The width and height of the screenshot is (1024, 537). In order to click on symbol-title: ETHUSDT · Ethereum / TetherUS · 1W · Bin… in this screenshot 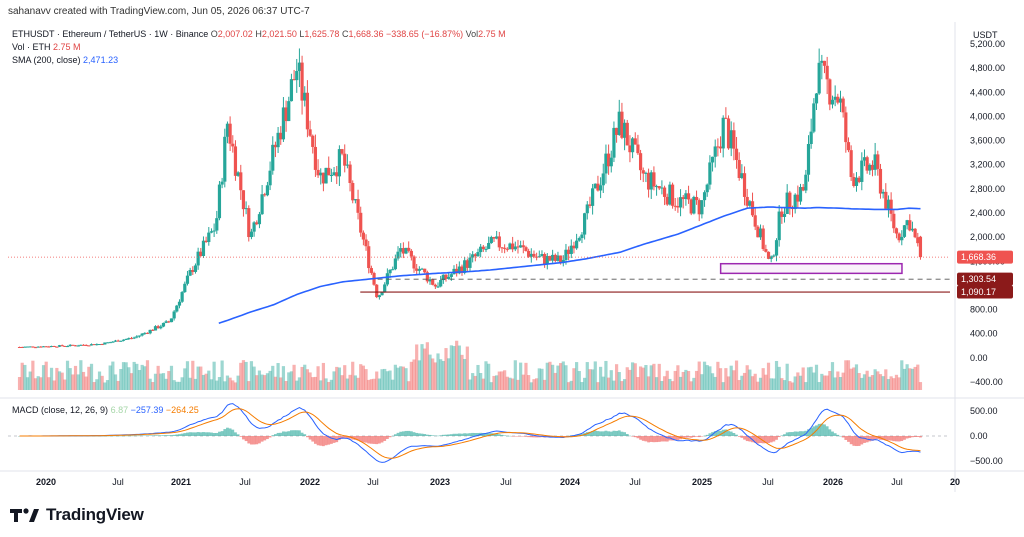, I will do `click(110, 34)`.